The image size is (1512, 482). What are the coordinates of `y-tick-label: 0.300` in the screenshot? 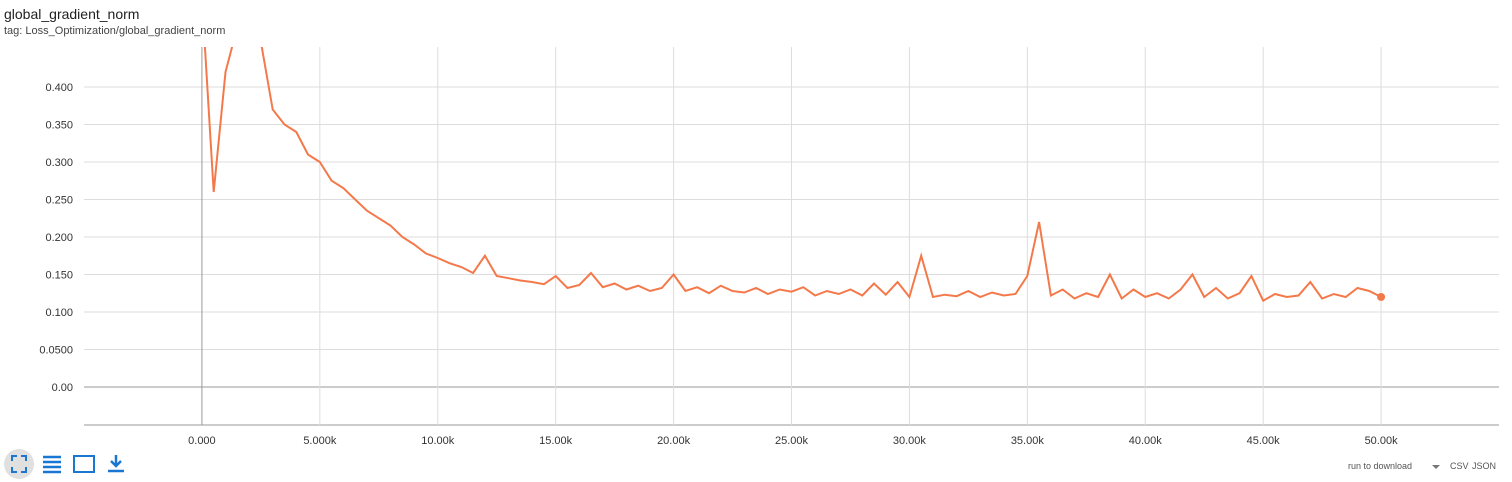 It's located at (59, 163).